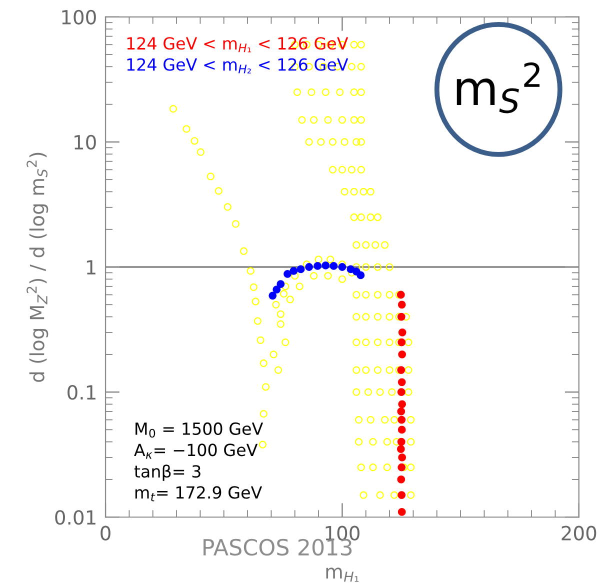 The width and height of the screenshot is (603, 583). Describe the element at coordinates (37, 267) in the screenshot. I see `y-axis-title: d (log M$_{Z}$$^{2}$) / d (log m$_{S}$$^{2}$)` at that location.